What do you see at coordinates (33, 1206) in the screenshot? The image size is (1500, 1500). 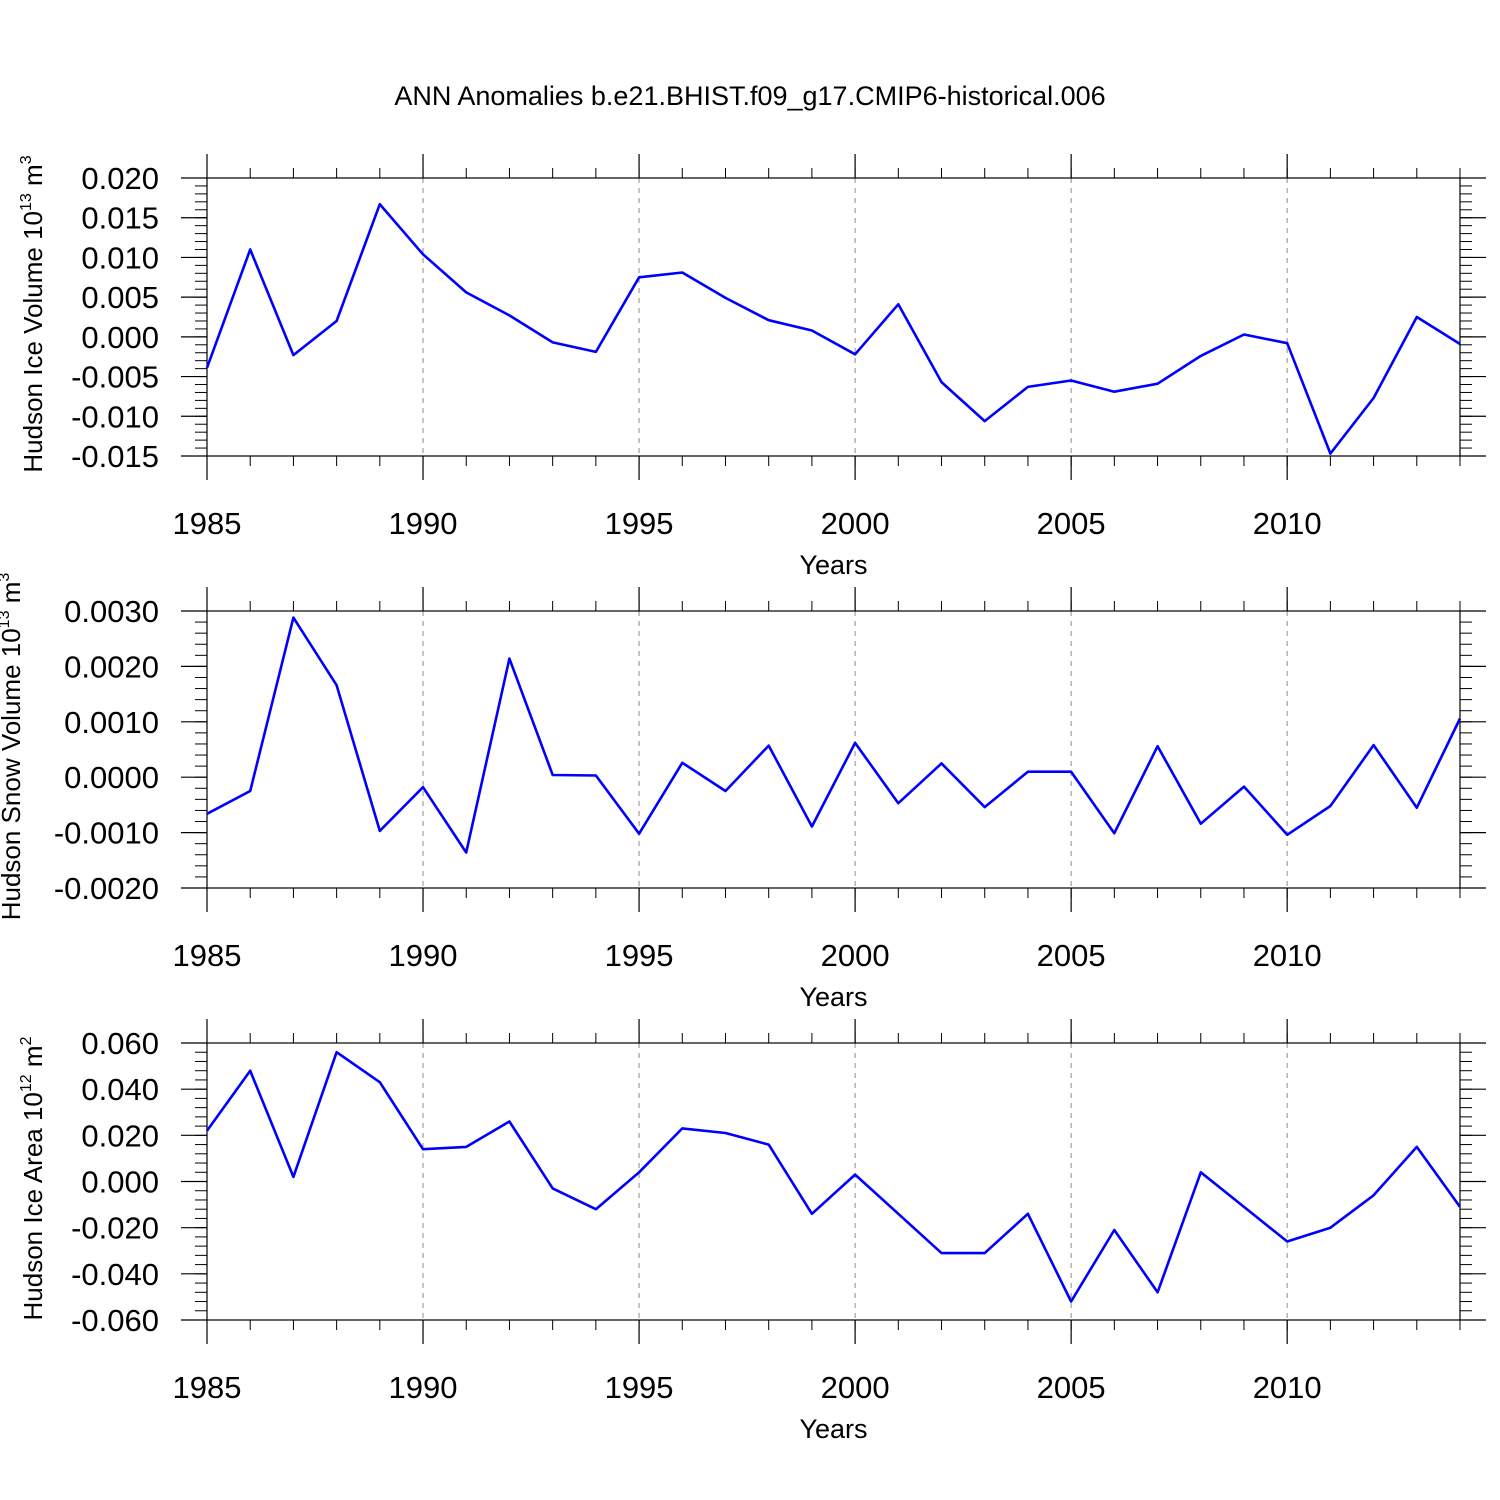 I see `y-axis-label-part: Hudson Ice Area 10` at bounding box center [33, 1206].